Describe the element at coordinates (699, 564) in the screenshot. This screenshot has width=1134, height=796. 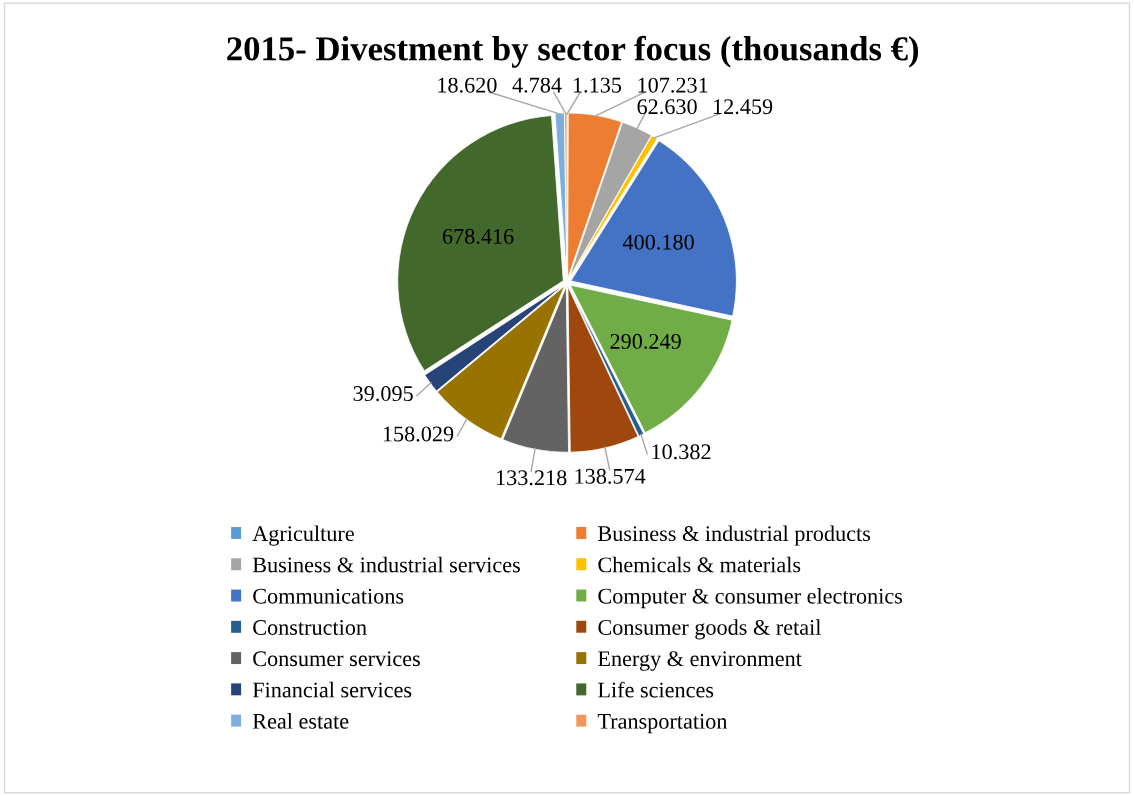
I see `legend-label: Chemicals & materials` at that location.